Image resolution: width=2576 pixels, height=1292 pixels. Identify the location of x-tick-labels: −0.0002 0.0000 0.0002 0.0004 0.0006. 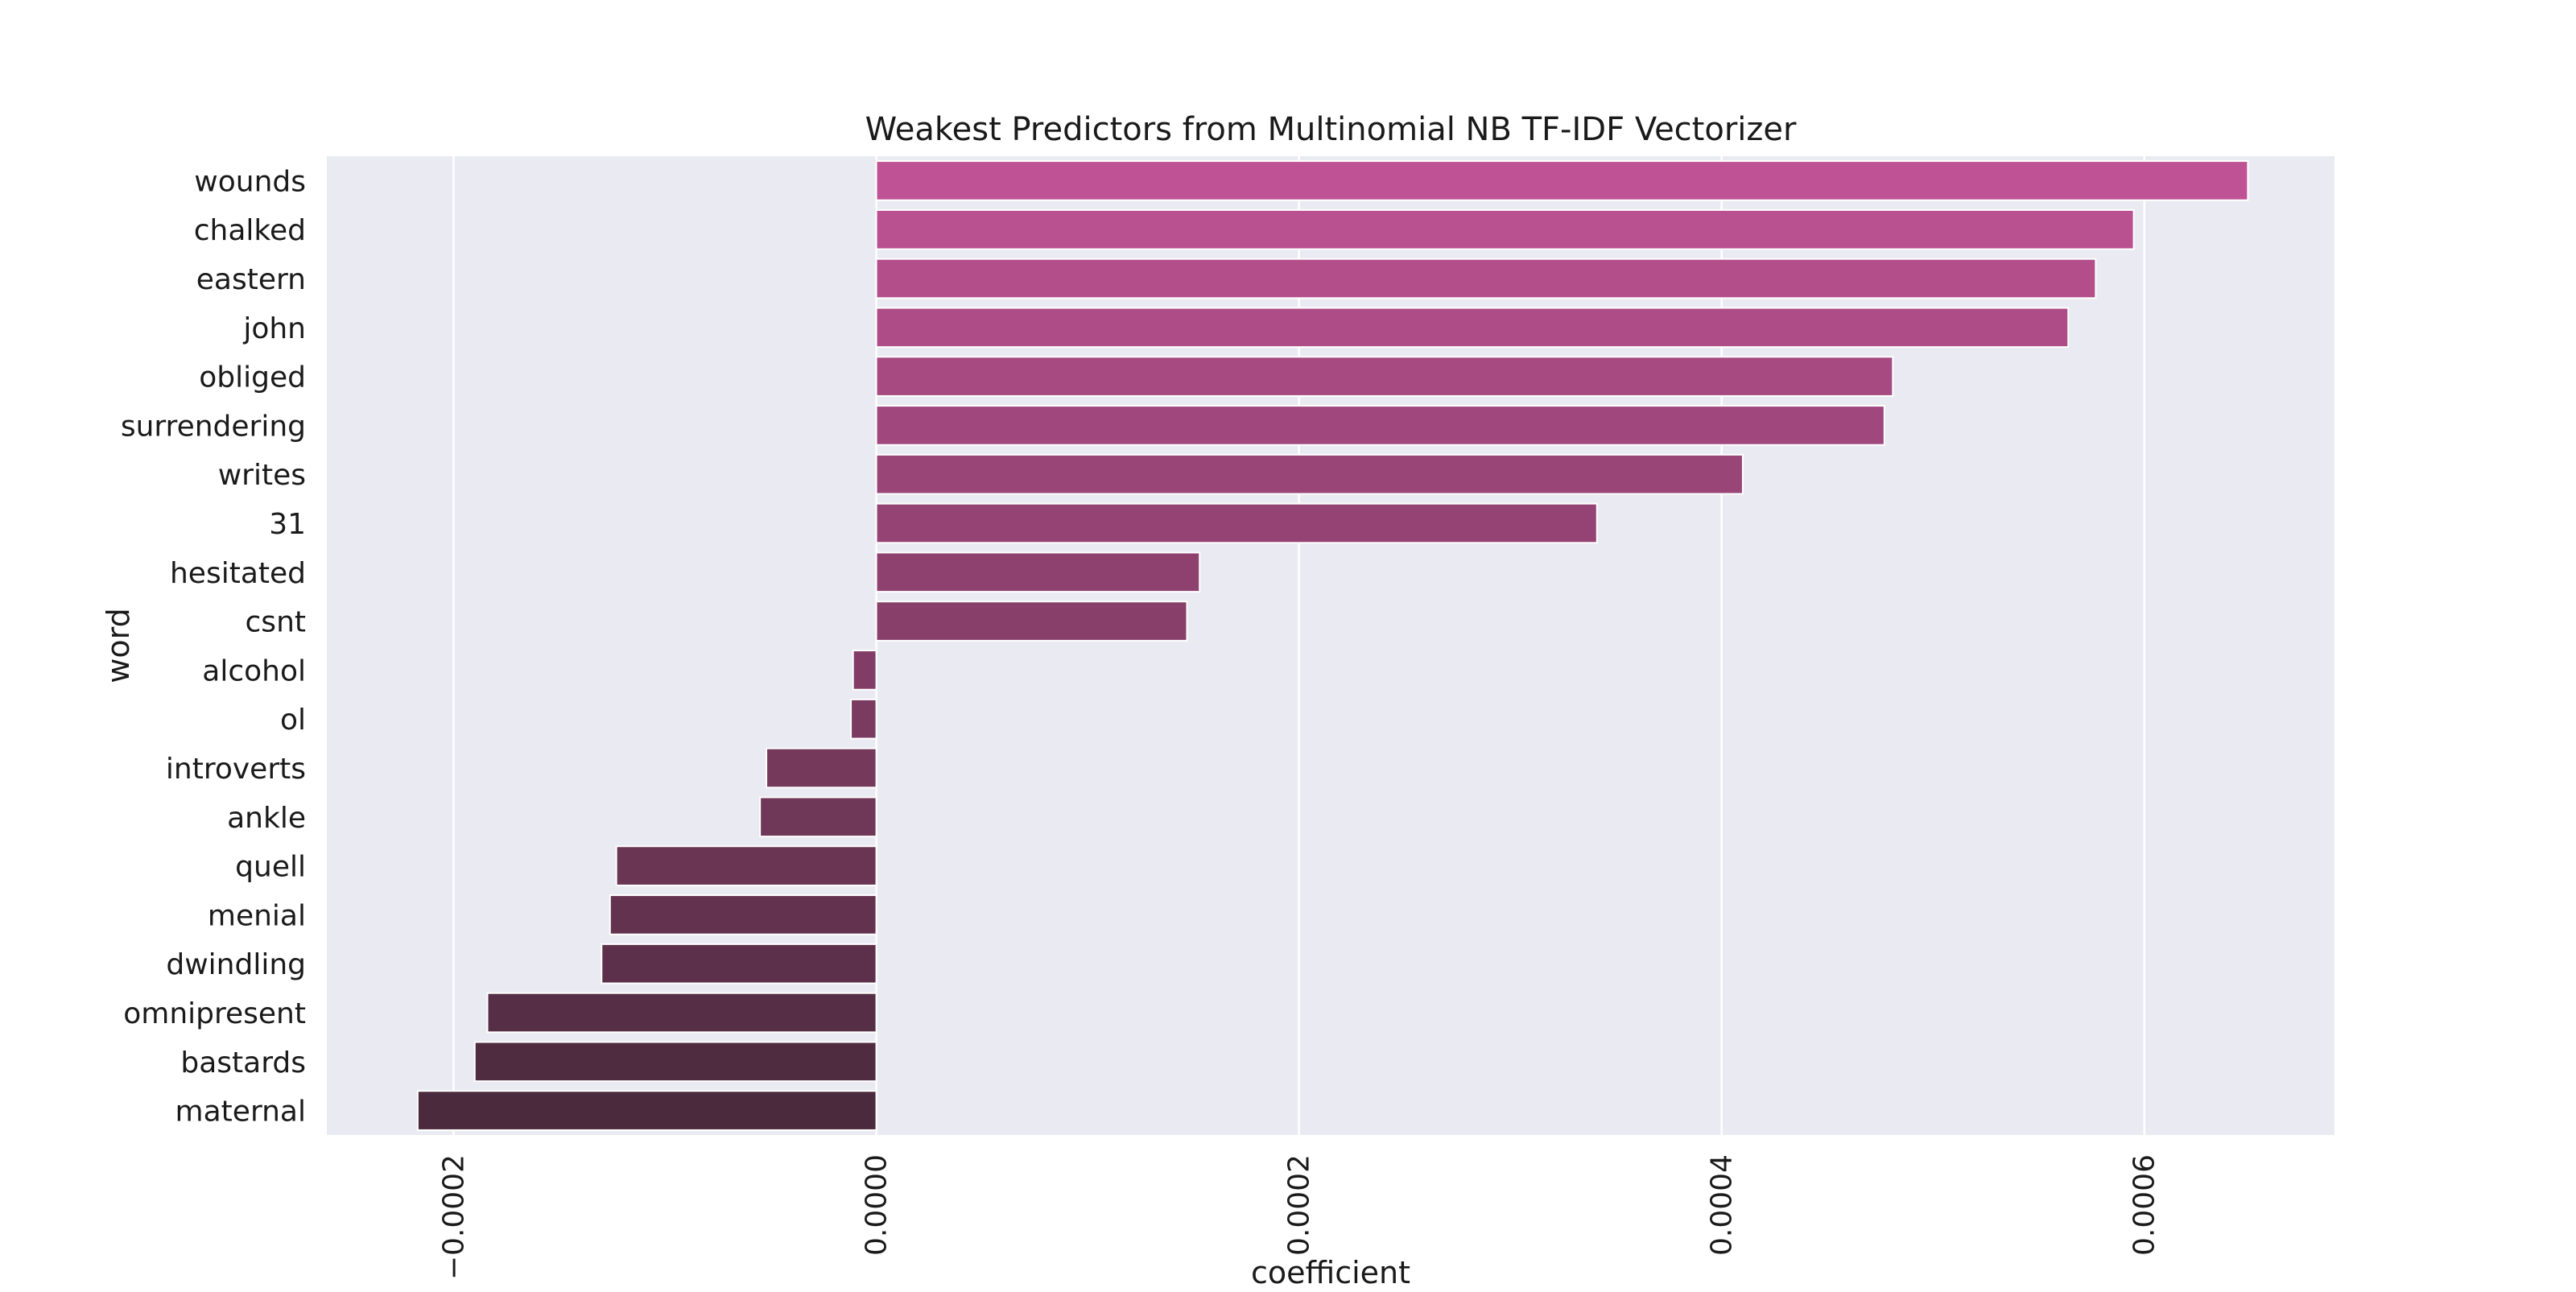
(1299, 1217).